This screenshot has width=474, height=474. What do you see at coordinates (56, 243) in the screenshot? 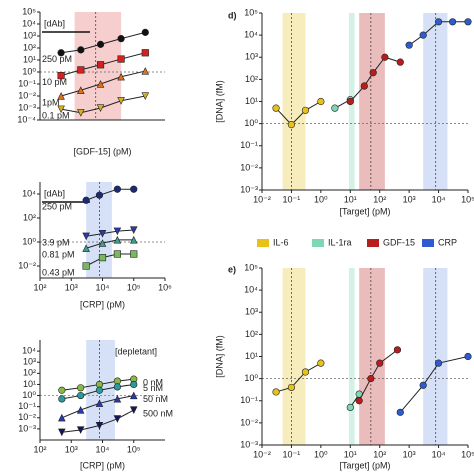
I see `series-label: 3.9 pM` at bounding box center [56, 243].